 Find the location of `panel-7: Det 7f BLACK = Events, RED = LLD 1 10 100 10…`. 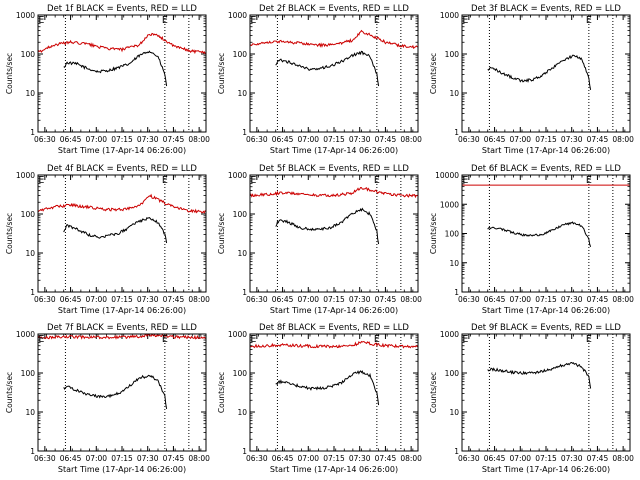

panel-7: Det 7f BLACK = Events, RED = LLD 1 10 100 10… is located at coordinates (107, 398).